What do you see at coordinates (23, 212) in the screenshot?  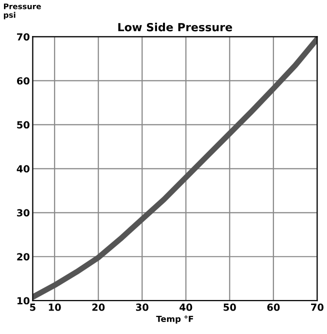 I see `y-tick-label: 30` at bounding box center [23, 212].